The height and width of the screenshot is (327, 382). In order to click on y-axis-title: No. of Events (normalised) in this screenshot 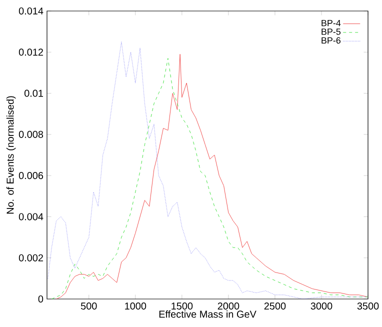, I will do `click(11, 155)`.